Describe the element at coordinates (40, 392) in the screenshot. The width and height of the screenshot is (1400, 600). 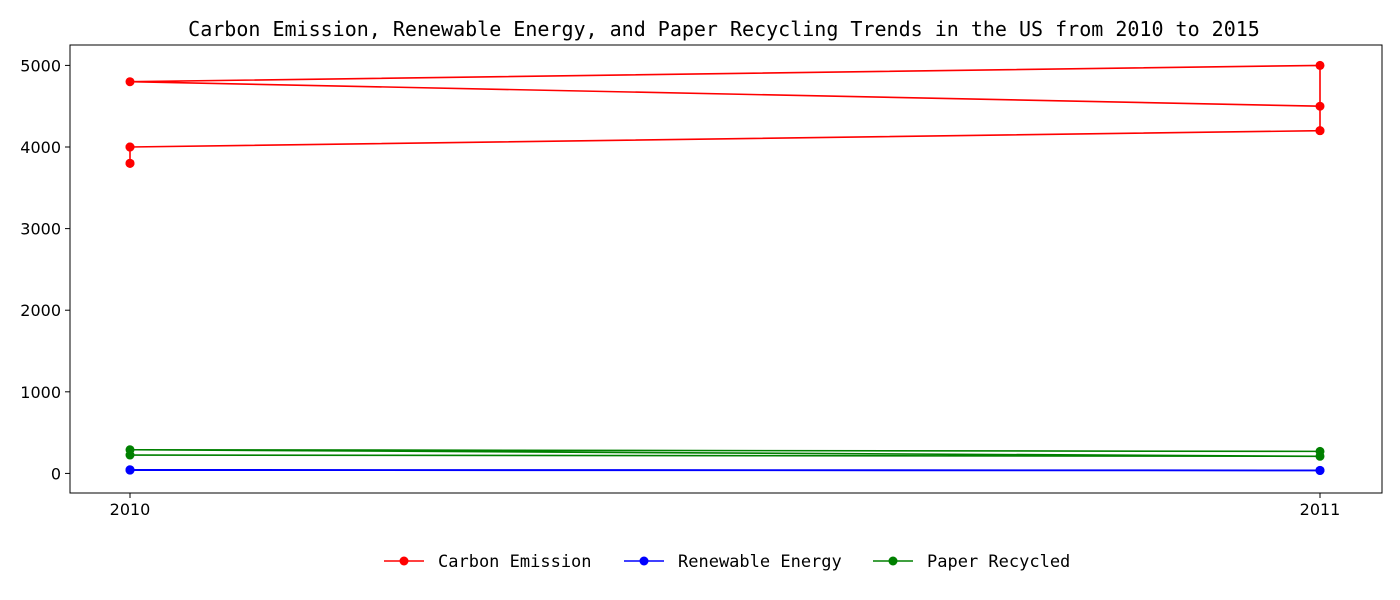
I see `y-tick-label: 1000` at that location.